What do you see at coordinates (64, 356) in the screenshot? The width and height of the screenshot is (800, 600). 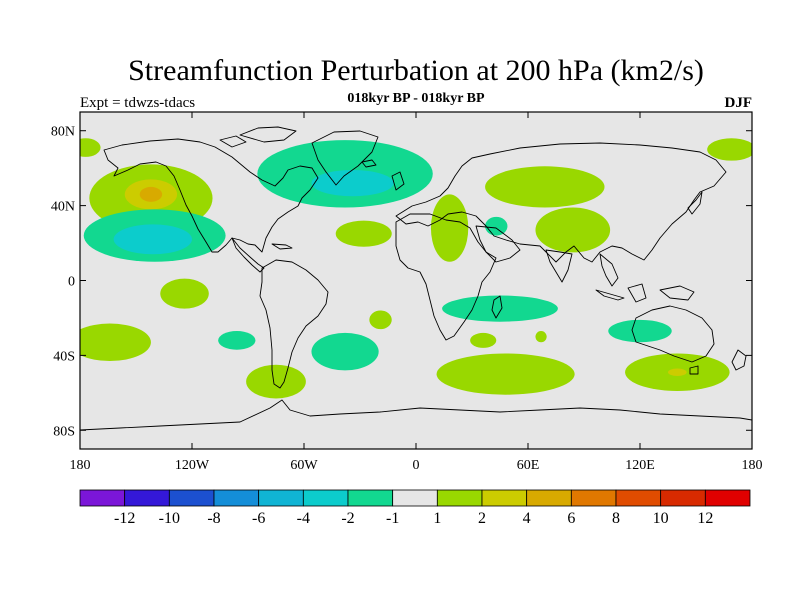 I see `lat-tick-label-3: 40S` at bounding box center [64, 356].